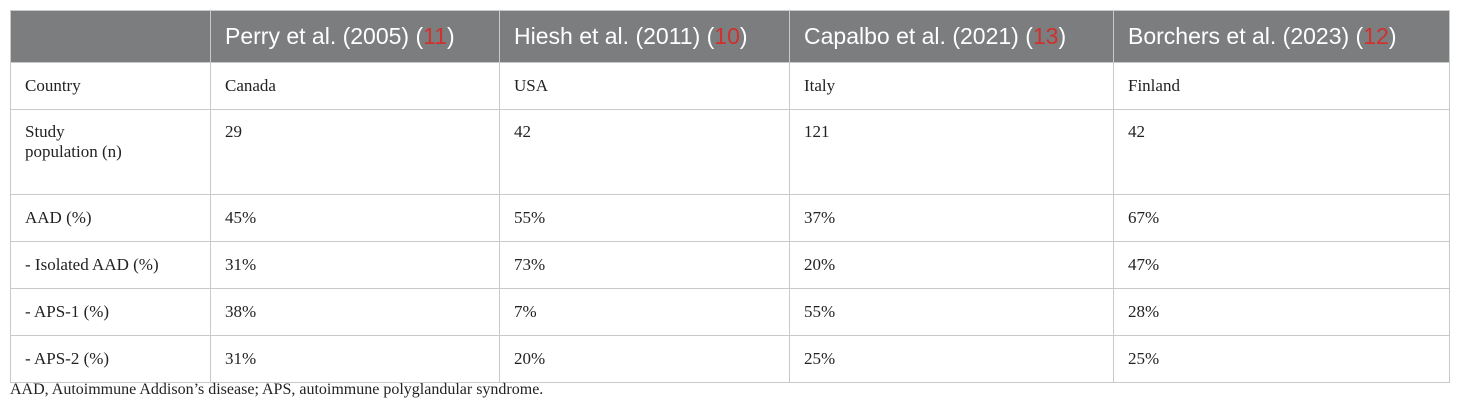 This screenshot has height=413, width=1460. I want to click on row-label-line2: population (n), so click(73, 151).